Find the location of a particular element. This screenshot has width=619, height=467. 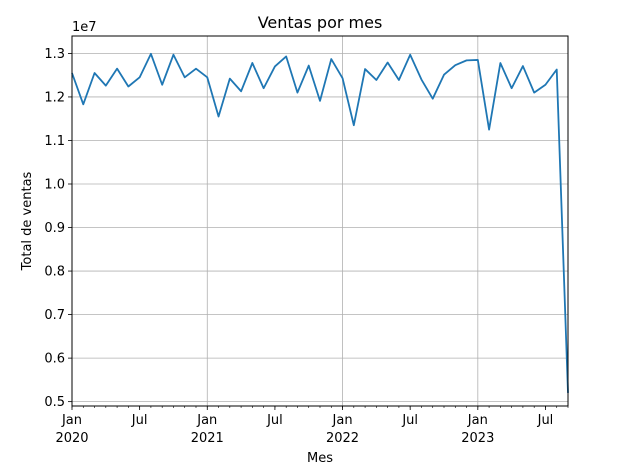

y-axis-label: Total de ventas is located at coordinates (27, 221).